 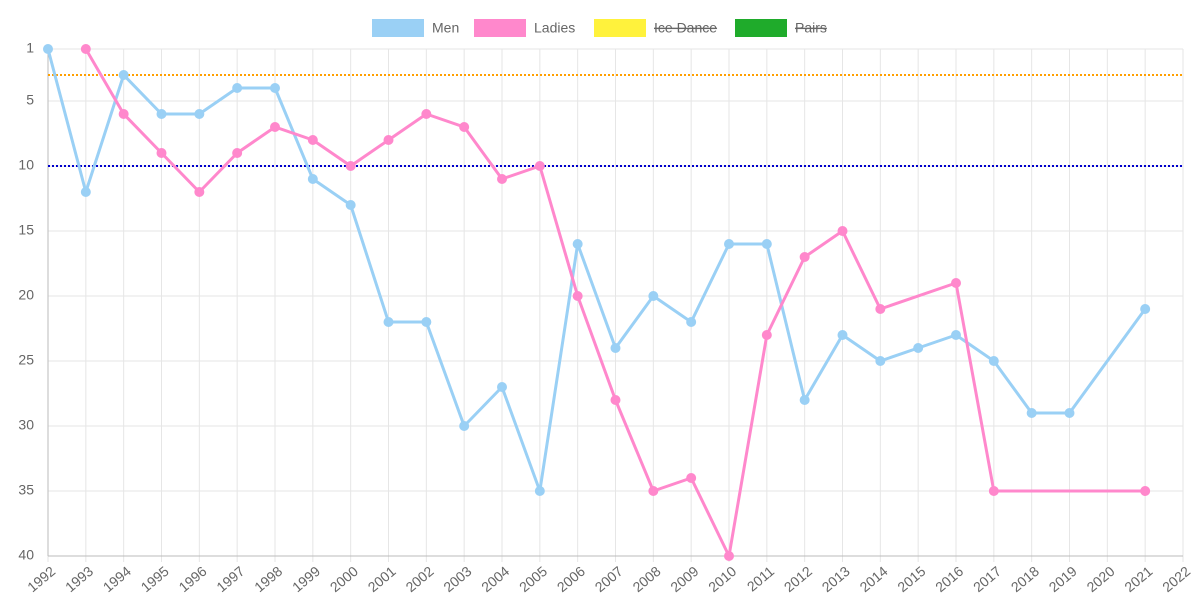 I want to click on x-tick-label: 2001, so click(x=382, y=579).